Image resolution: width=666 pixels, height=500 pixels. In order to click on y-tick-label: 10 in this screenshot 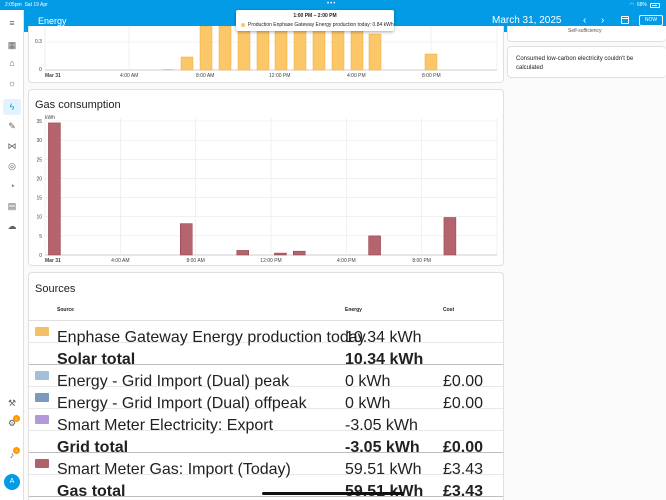, I will do `click(39, 218)`.